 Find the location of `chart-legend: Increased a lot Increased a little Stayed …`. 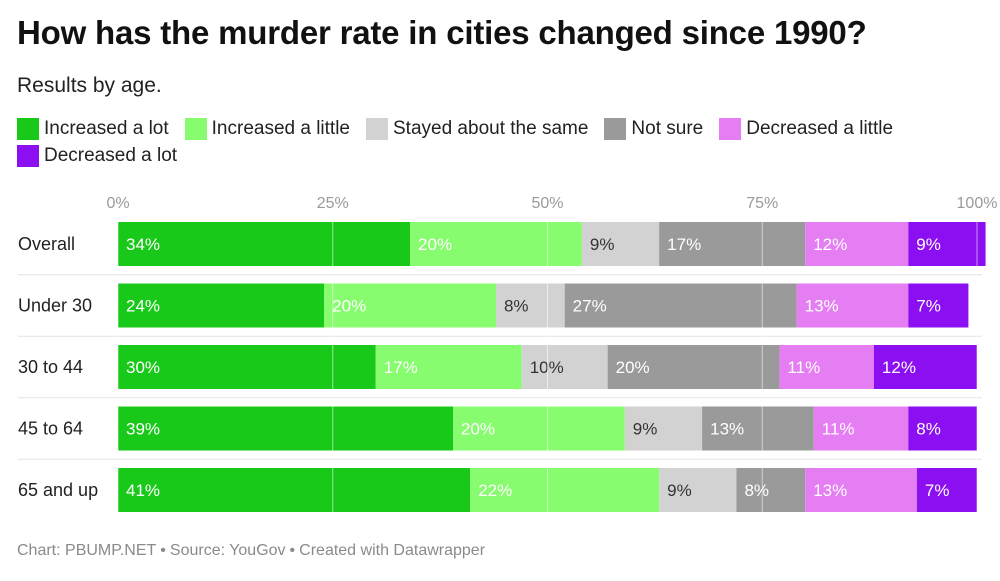

chart-legend: Increased a lot Increased a little Stayed … is located at coordinates (497, 142).